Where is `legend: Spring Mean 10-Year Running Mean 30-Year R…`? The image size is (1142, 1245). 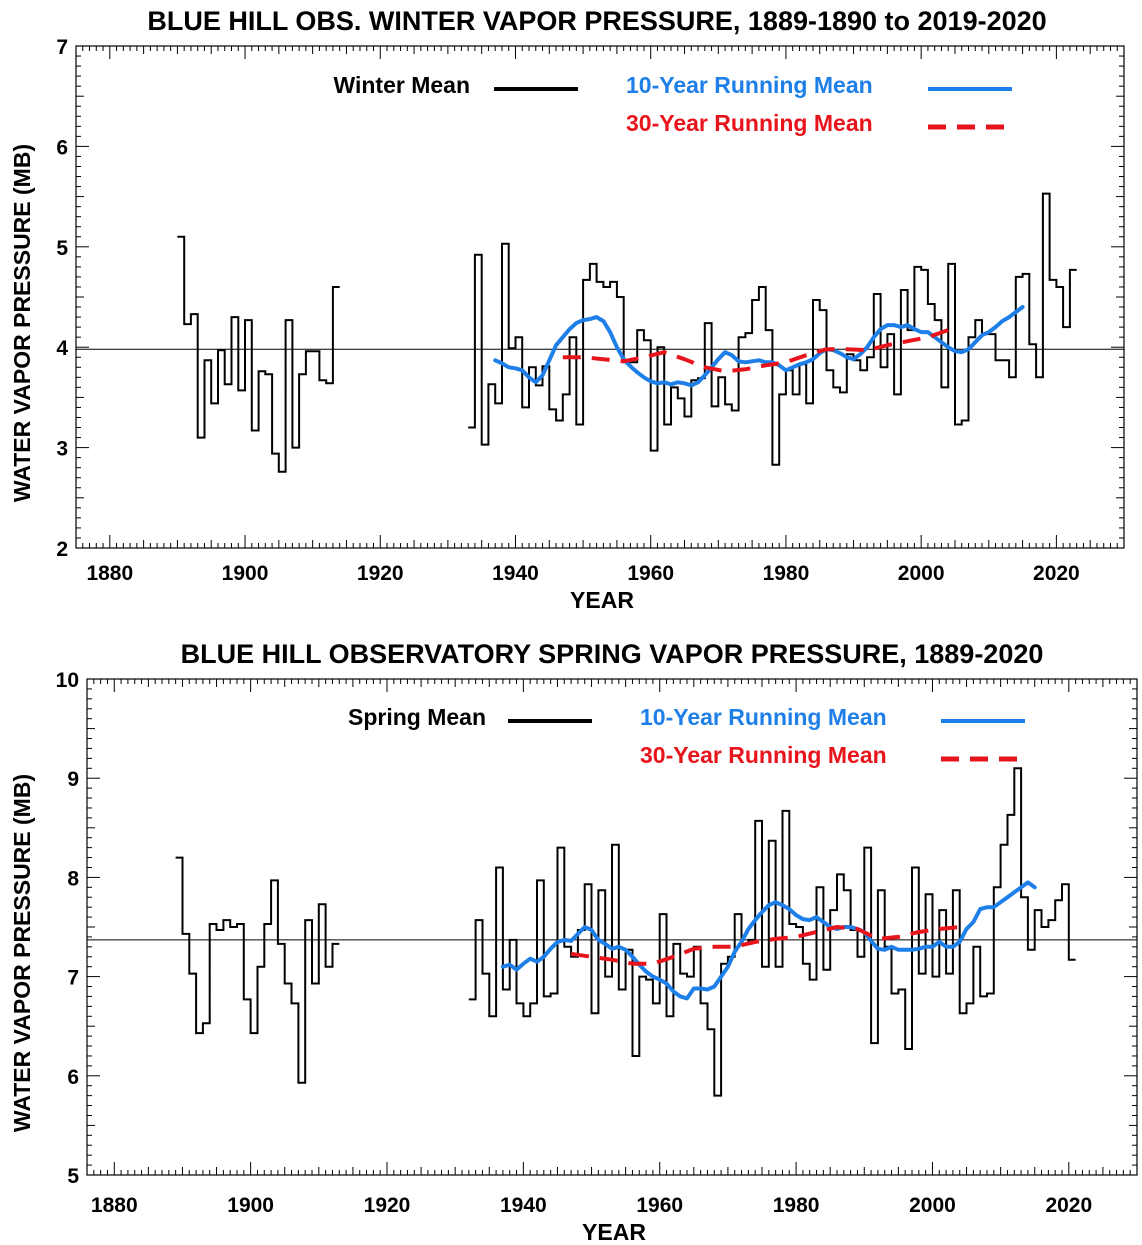 legend: Spring Mean 10-Year Running Mean 30-Year R… is located at coordinates (686, 736).